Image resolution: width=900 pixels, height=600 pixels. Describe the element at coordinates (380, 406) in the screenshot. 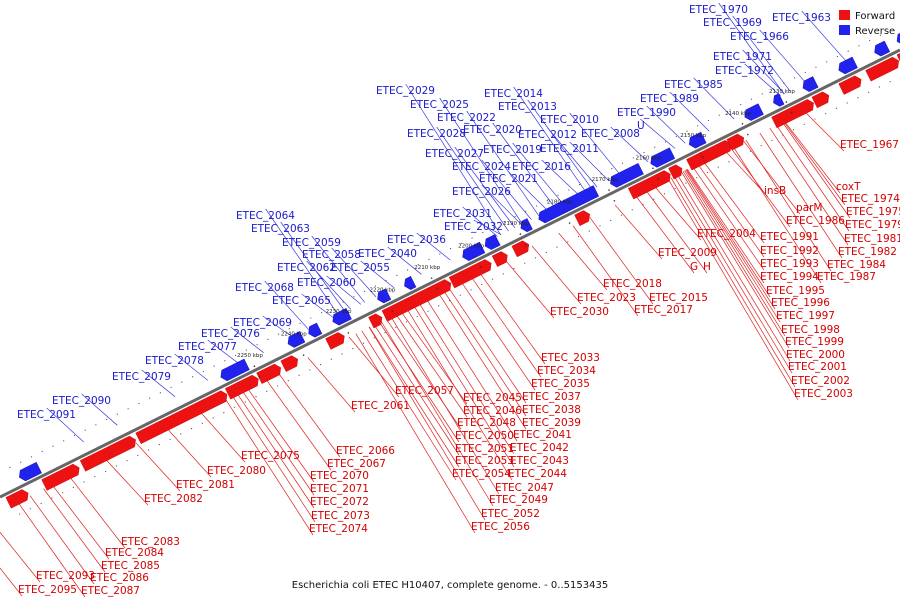

I see `forward-gene-label: ETEC_2061` at that location.